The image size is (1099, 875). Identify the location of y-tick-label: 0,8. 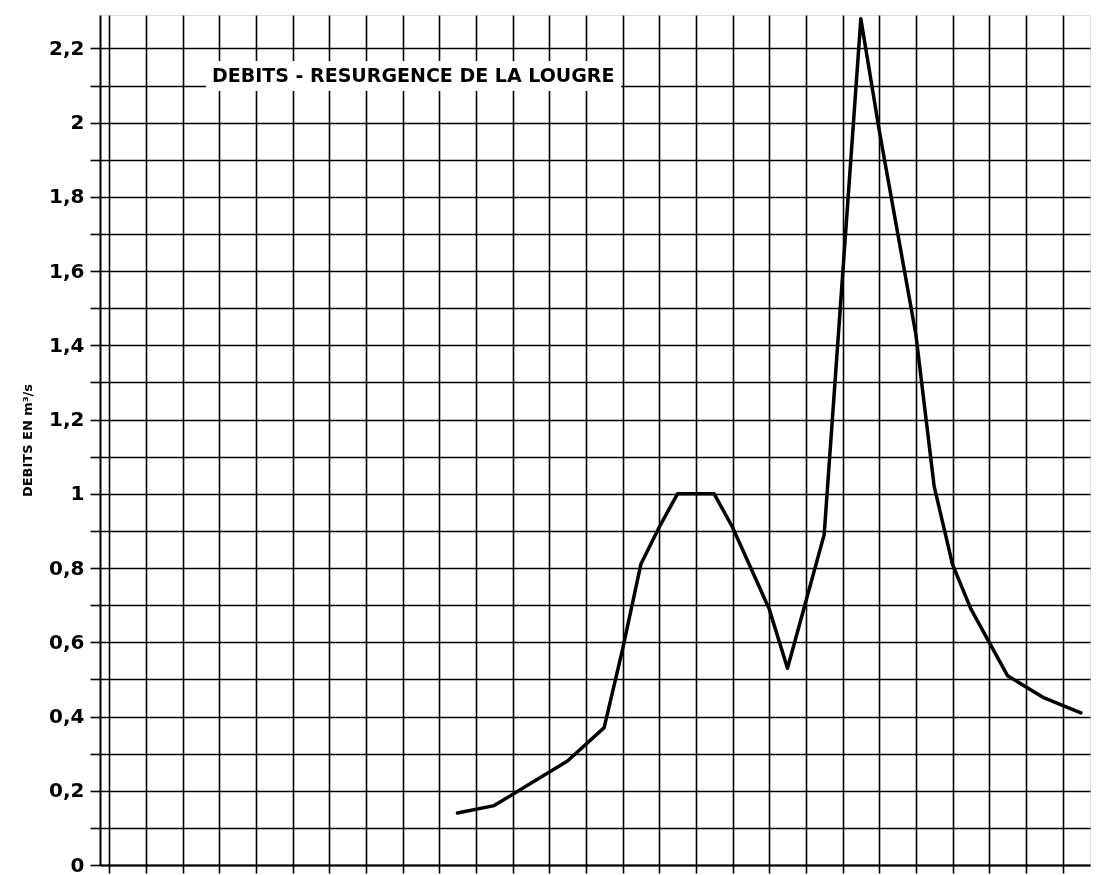
(67, 567).